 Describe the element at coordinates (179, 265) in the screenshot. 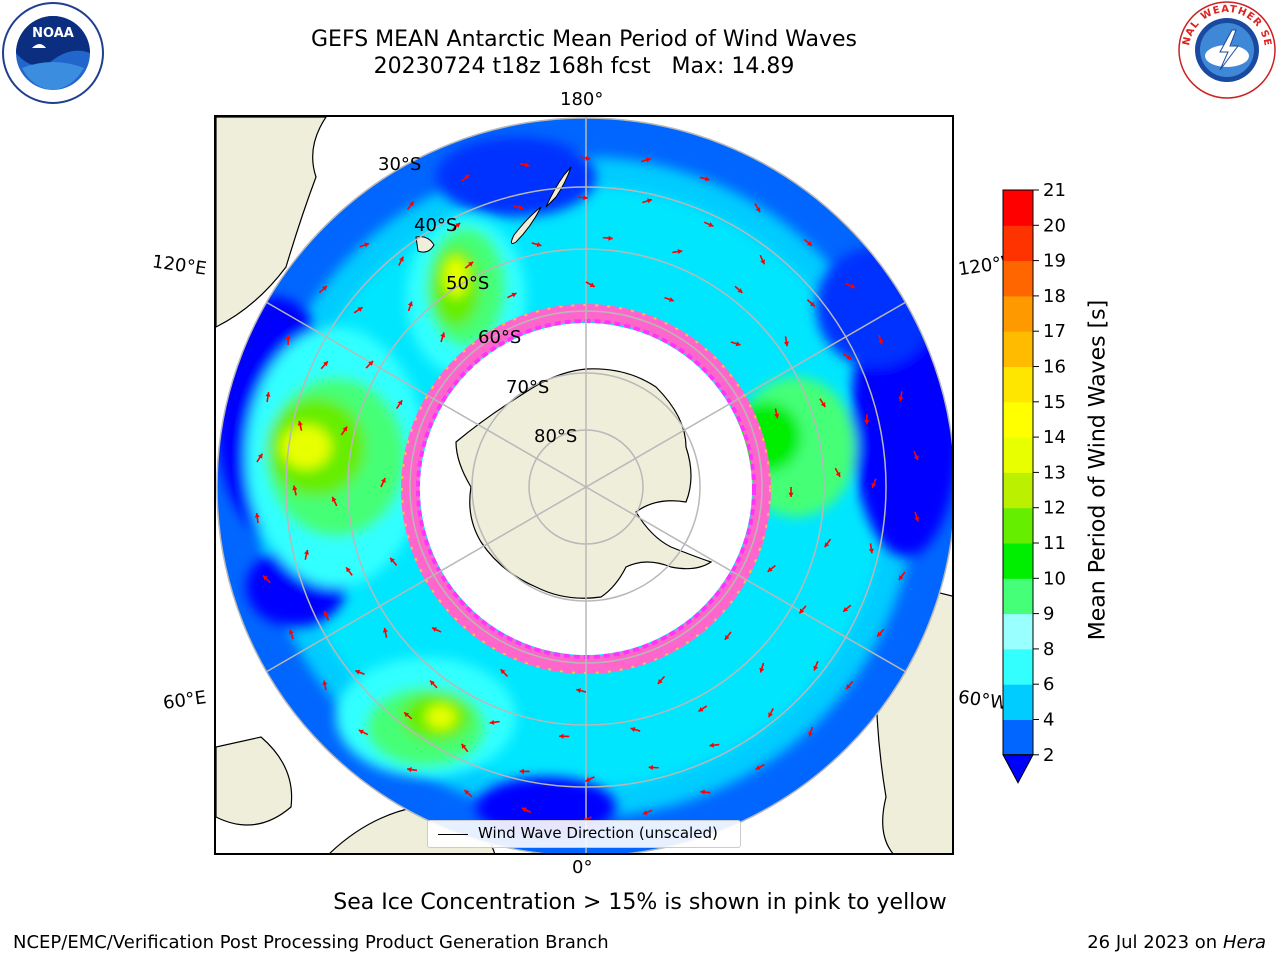

I see `lon-label-120e: 120°E` at that location.